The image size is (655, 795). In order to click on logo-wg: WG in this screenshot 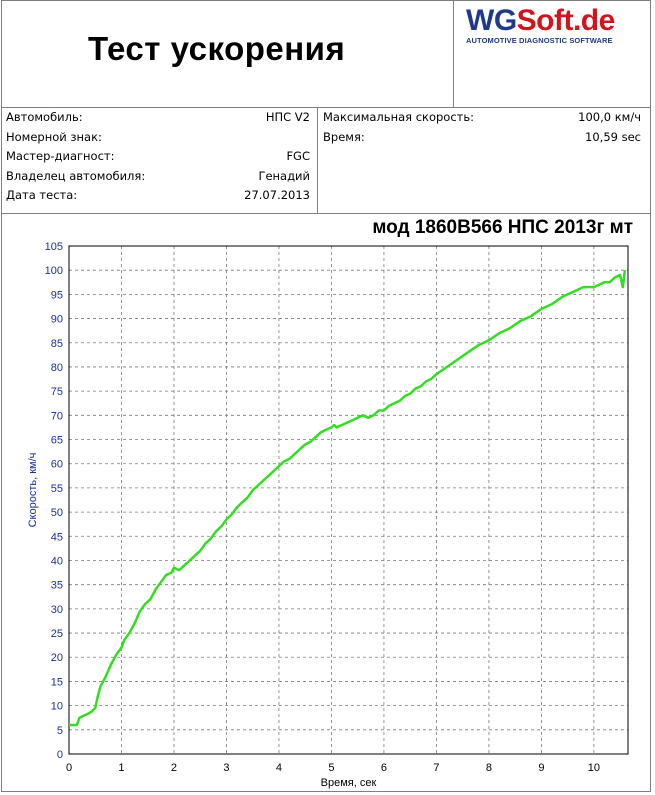, I will do `click(491, 20)`.